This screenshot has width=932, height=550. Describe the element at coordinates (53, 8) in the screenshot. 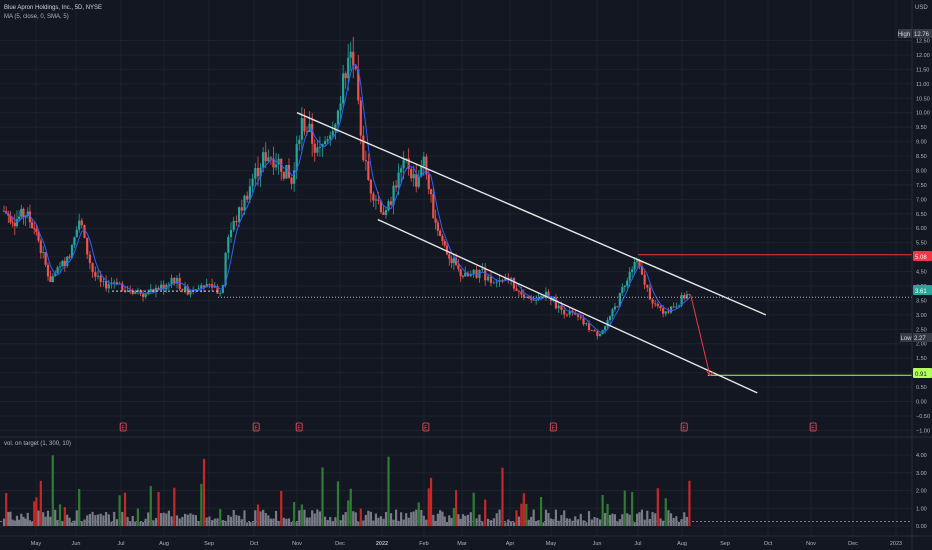

I see `symbol-title: Blue Apron Holdings, Inc., 5D, NYSE` at that location.